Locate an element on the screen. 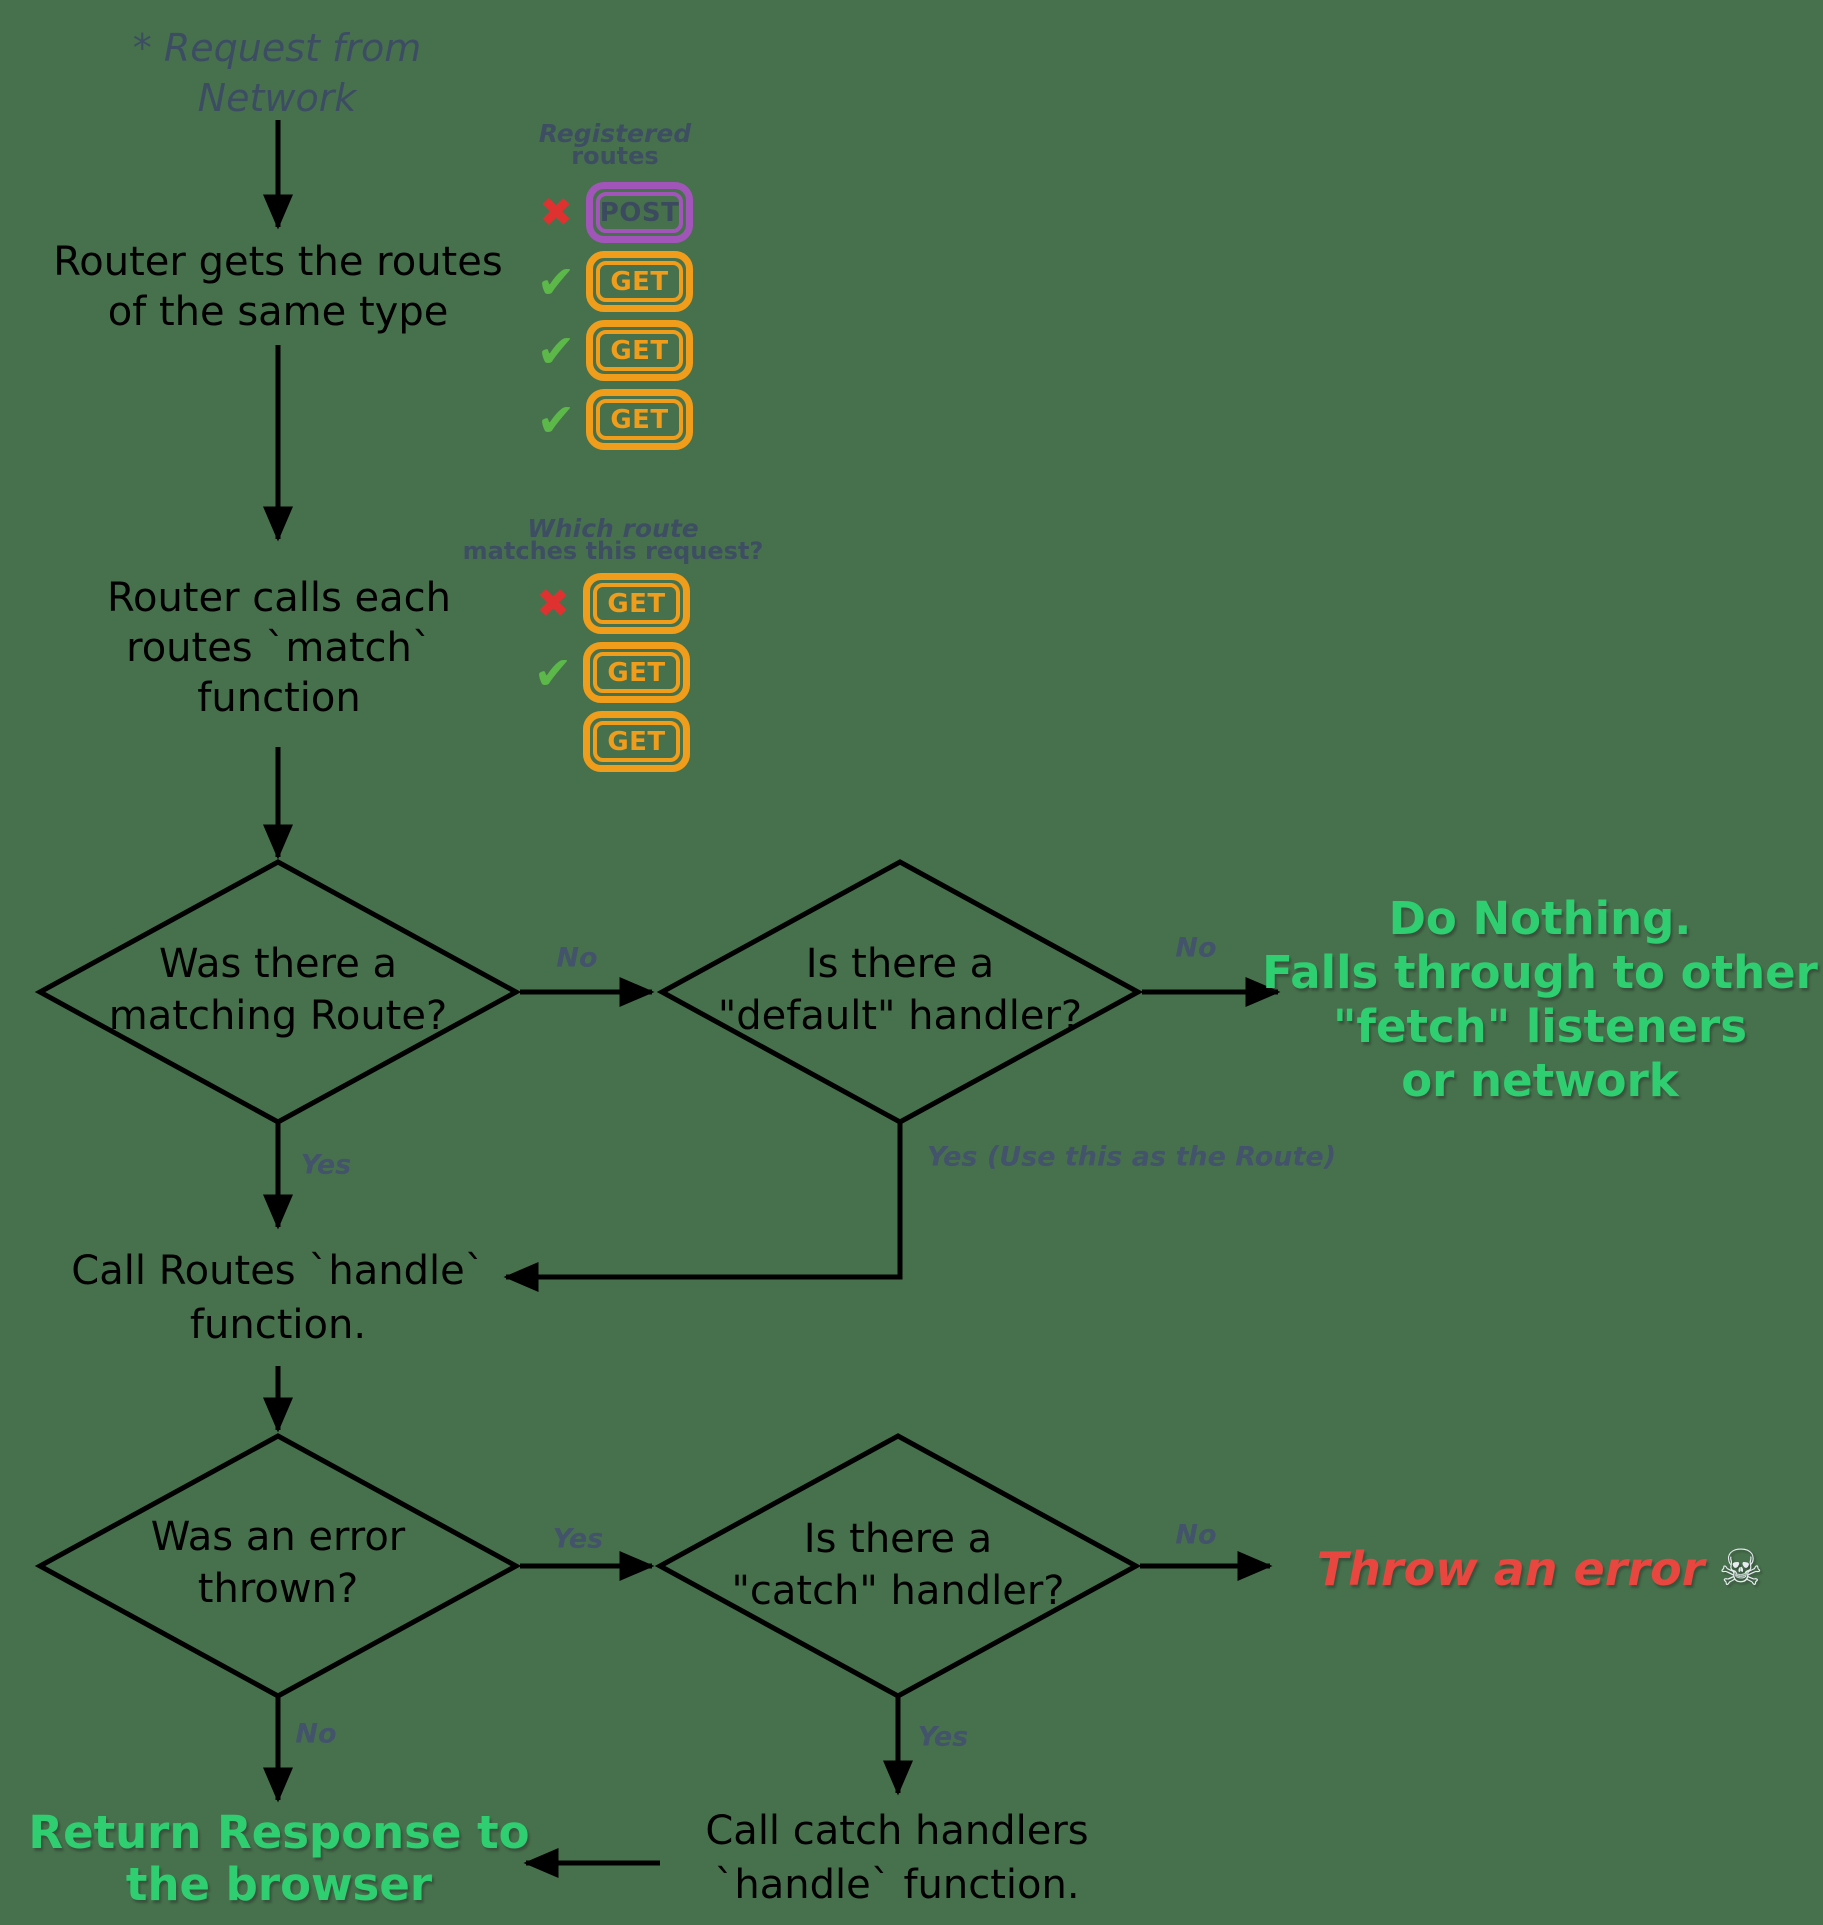 The image size is (1823, 1925). call-handle-line2: function. is located at coordinates (278, 1325).